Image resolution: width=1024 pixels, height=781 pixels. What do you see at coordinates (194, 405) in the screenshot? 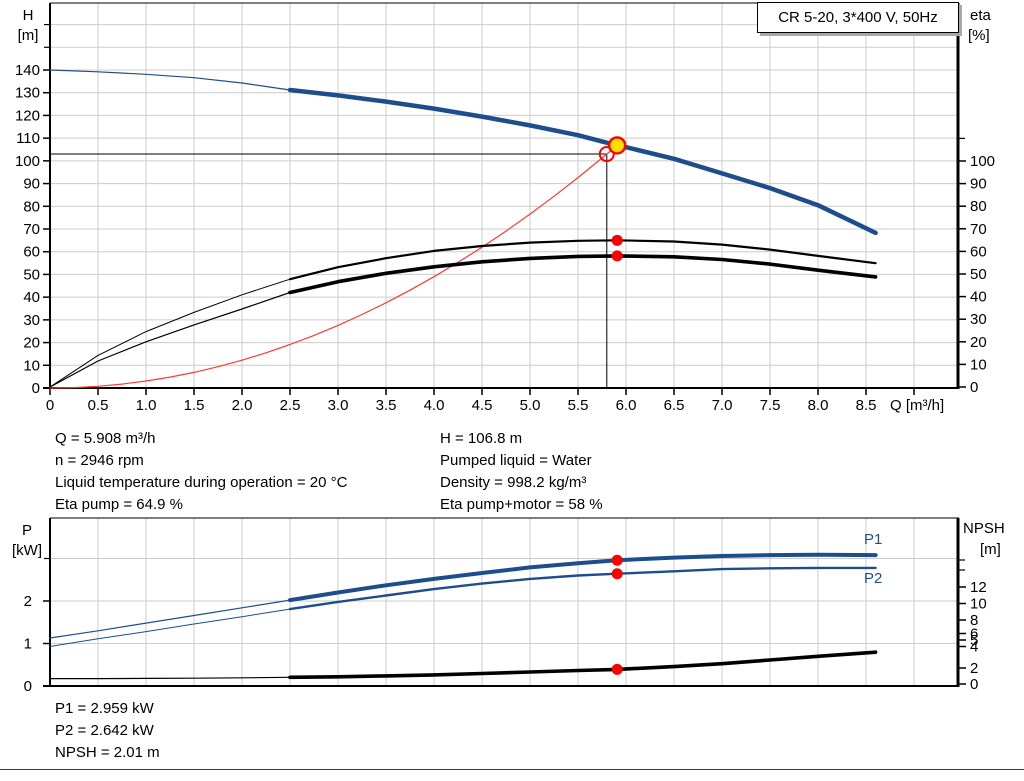
I see `q-axis-tick-label: 1.5` at bounding box center [194, 405].